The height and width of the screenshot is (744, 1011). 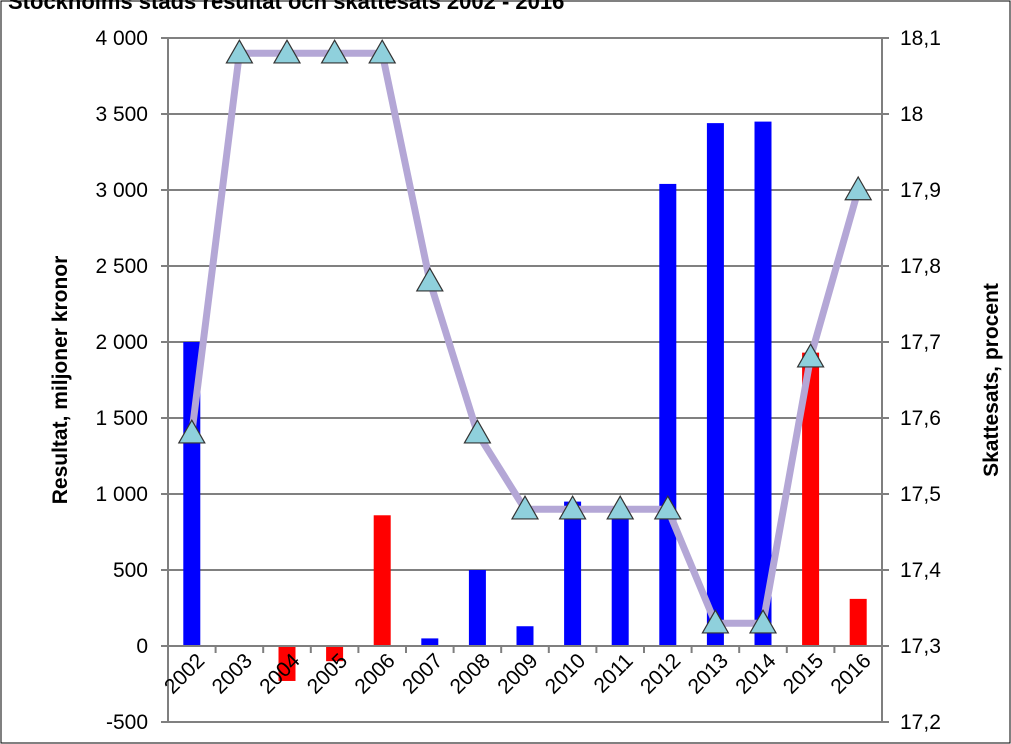 I want to click on y-tick-label: 4 000, so click(x=121, y=38).